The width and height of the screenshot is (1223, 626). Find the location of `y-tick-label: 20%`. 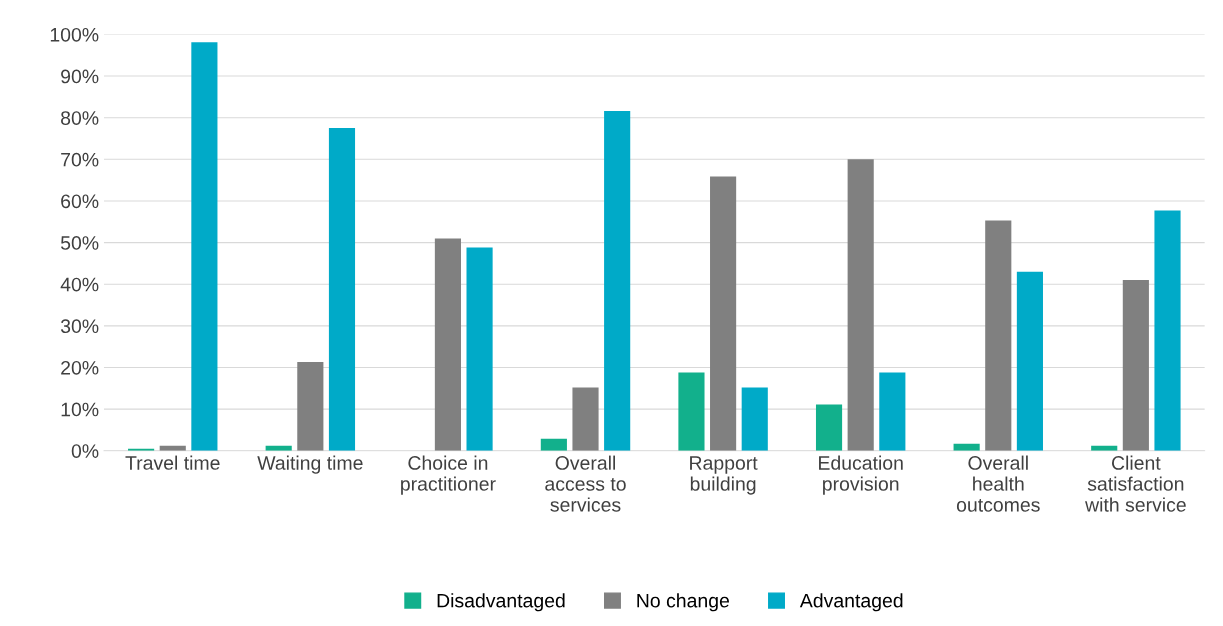

y-tick-label: 20% is located at coordinates (80, 367).